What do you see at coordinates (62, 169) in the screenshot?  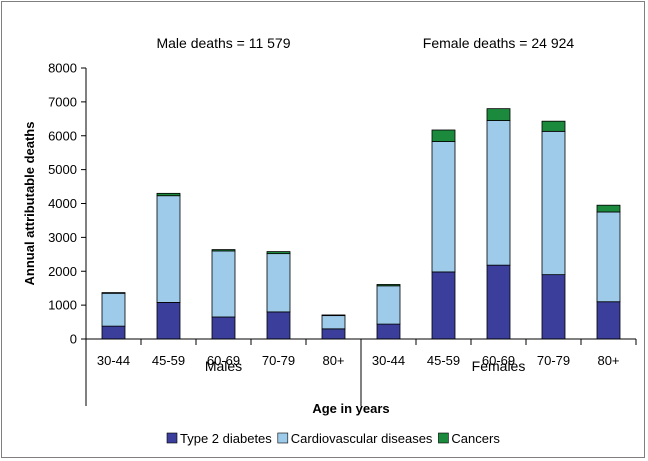 I see `y-tick-label: 5000` at bounding box center [62, 169].